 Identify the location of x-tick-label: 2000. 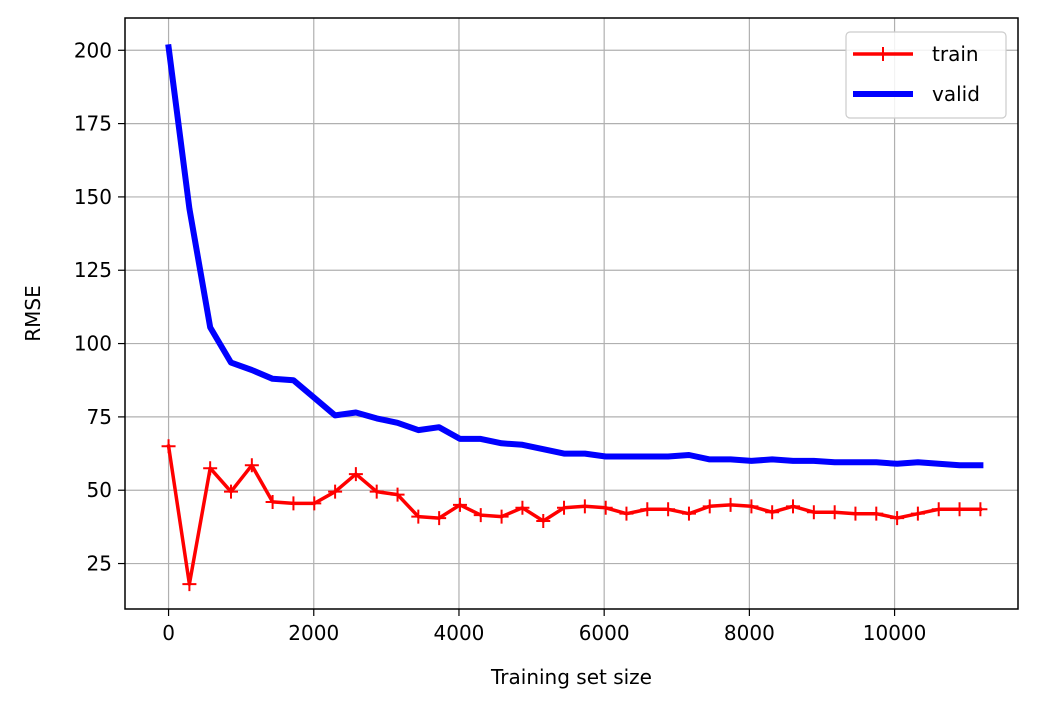
(313, 633).